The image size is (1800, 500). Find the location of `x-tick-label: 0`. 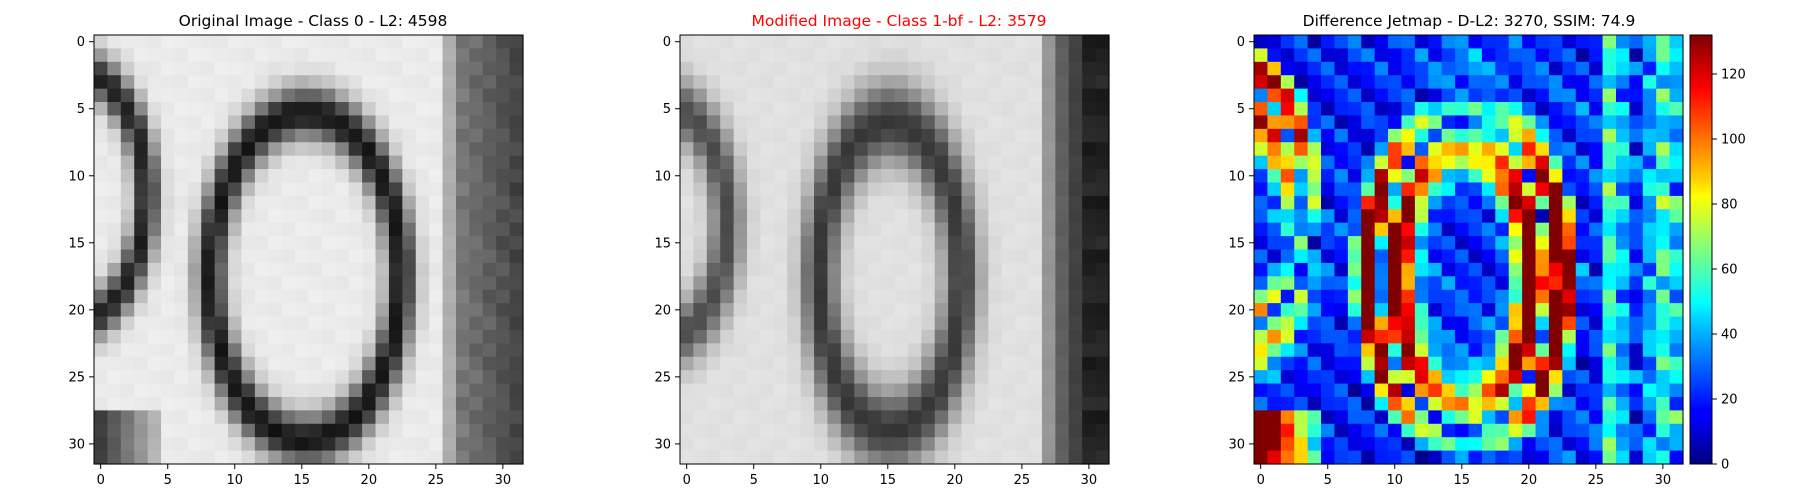

x-tick-label: 0 is located at coordinates (101, 480).